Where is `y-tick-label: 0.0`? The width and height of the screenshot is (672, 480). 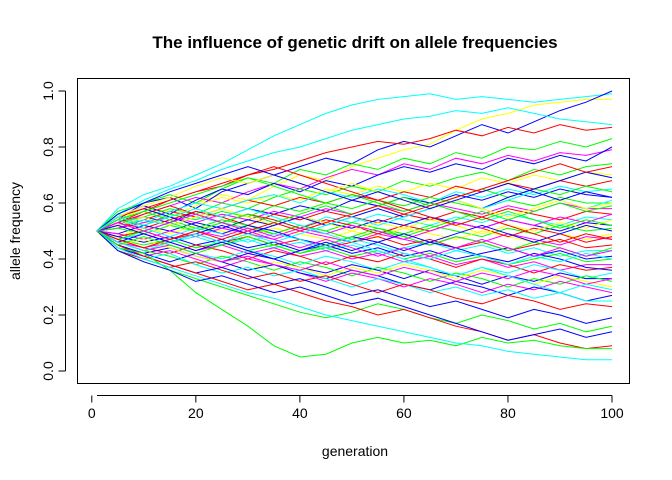
y-tick-label: 0.0 is located at coordinates (48, 371).